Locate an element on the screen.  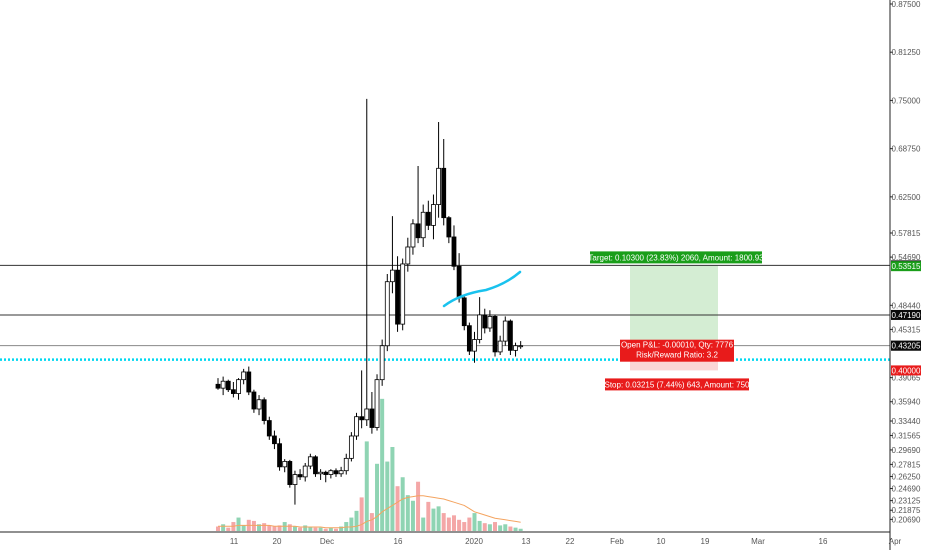
y-tick-label: 0.24690 is located at coordinates (906, 489).